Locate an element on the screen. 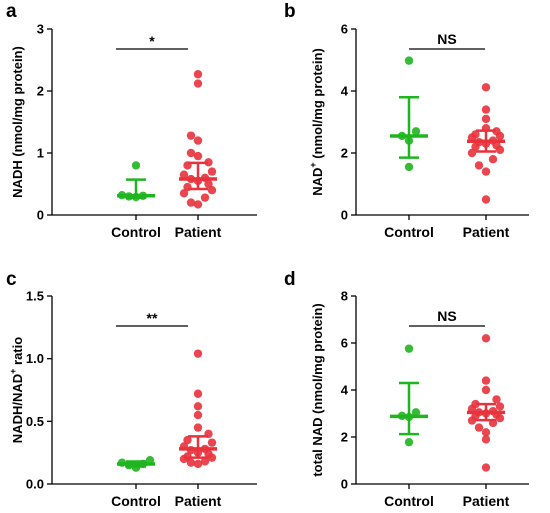  y-tick-label: 1.0 is located at coordinates (35, 358).